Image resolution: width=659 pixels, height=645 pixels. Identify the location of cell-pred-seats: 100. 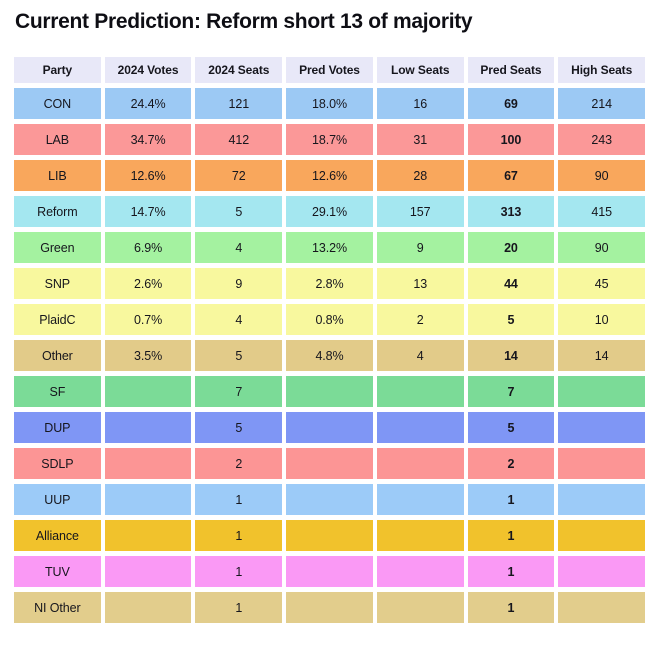
(511, 139).